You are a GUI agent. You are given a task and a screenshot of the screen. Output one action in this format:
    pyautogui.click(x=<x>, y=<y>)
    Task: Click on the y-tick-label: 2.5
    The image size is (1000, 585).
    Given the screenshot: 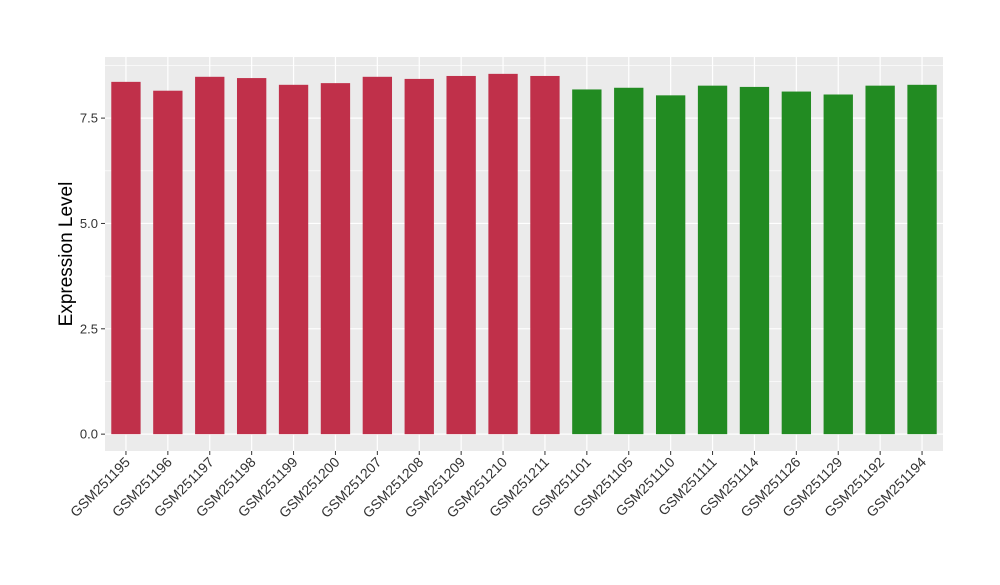 What is the action you would take?
    pyautogui.click(x=89, y=328)
    